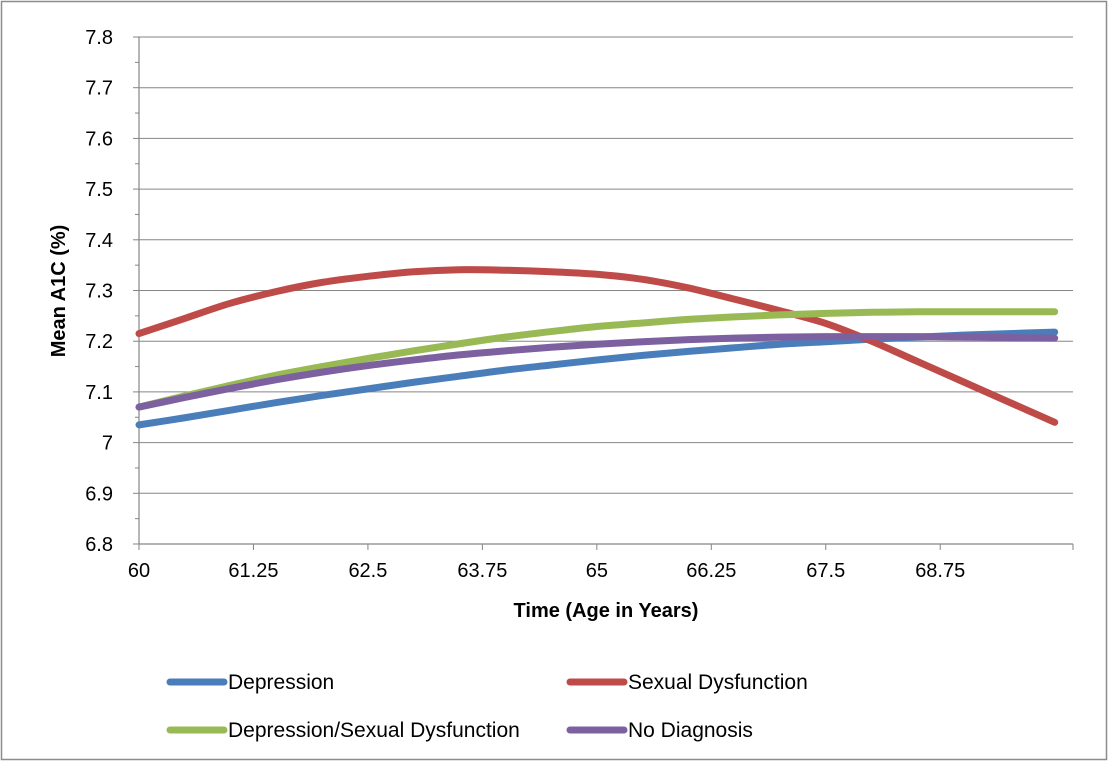 The width and height of the screenshot is (1110, 766). What do you see at coordinates (482, 571) in the screenshot?
I see `x-tick-label: 63.75` at bounding box center [482, 571].